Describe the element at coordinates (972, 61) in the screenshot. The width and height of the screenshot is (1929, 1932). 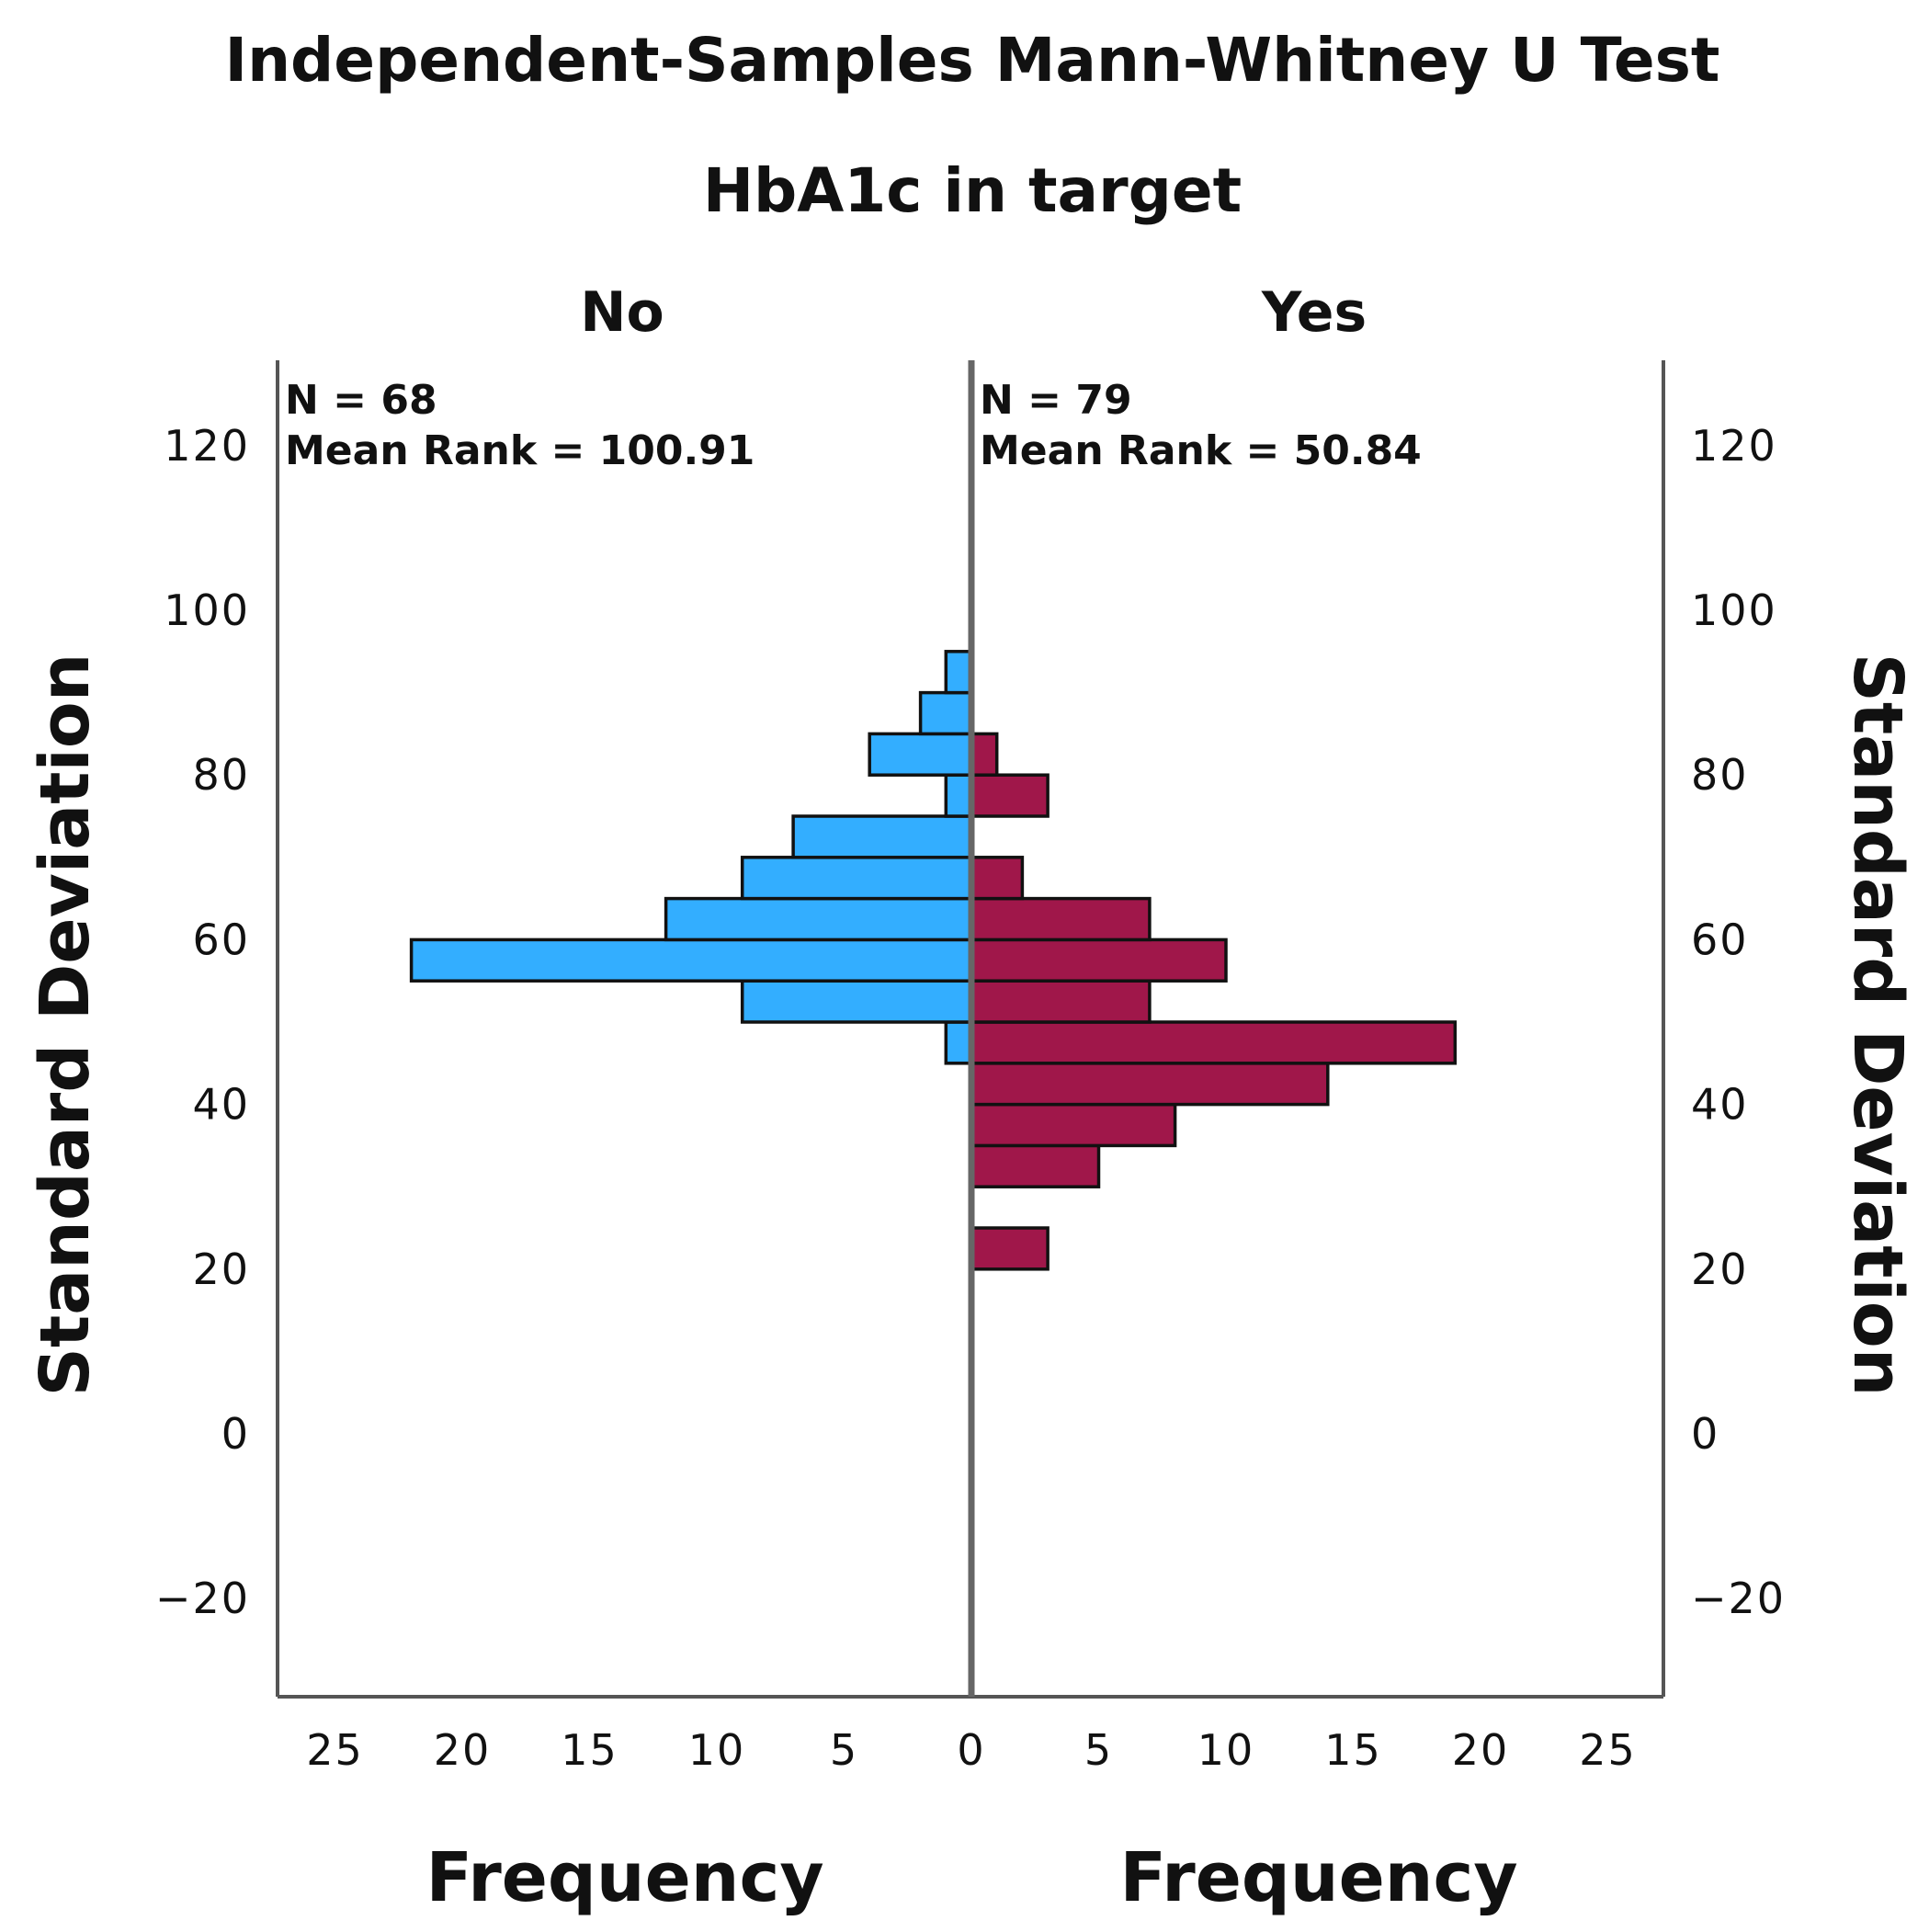
I see `chart-title: Independent-Samples Mann-Whitney U Test` at that location.